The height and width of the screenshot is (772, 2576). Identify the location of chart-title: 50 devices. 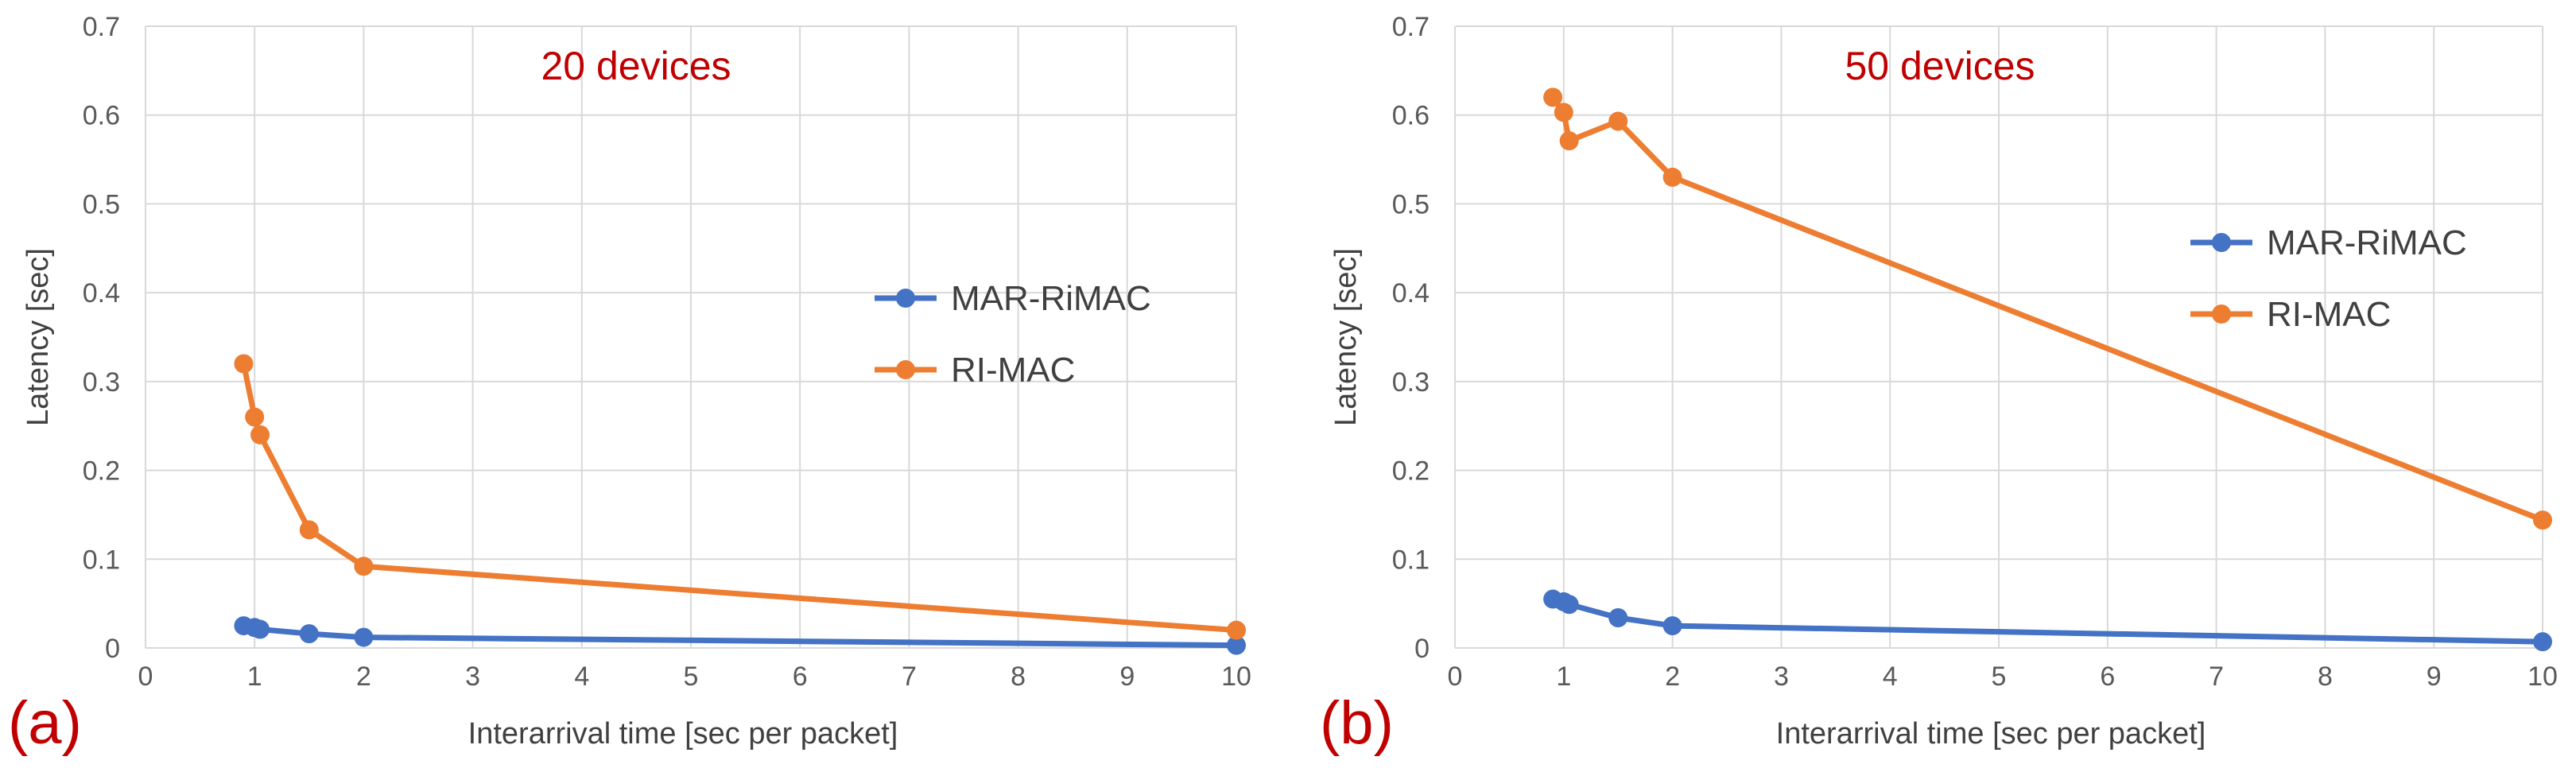
(1940, 66).